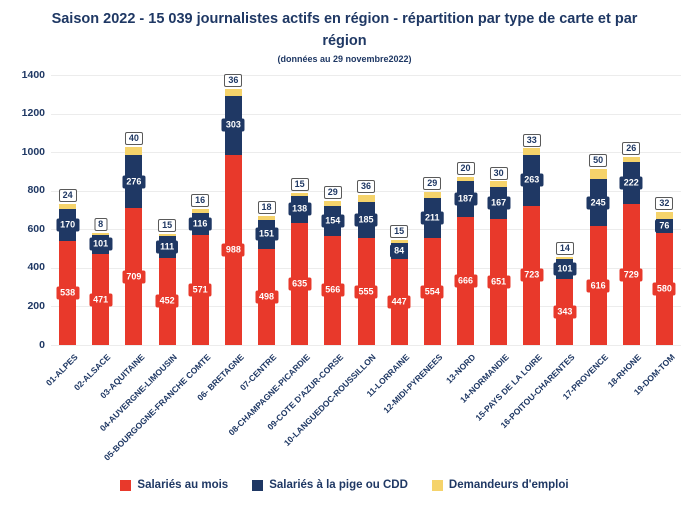 This screenshot has height=508, width=689. Describe the element at coordinates (432, 183) in the screenshot. I see `bar-top-label: 29` at that location.